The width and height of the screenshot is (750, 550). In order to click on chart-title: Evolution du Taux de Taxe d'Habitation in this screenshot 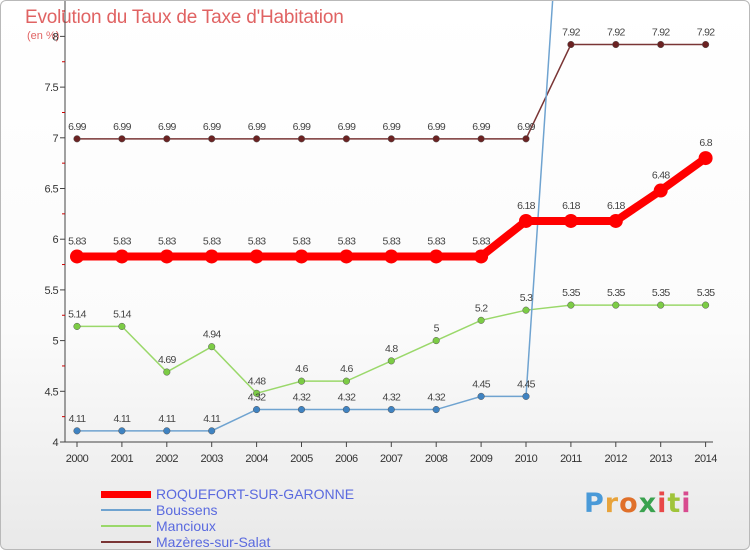, I will do `click(184, 17)`.